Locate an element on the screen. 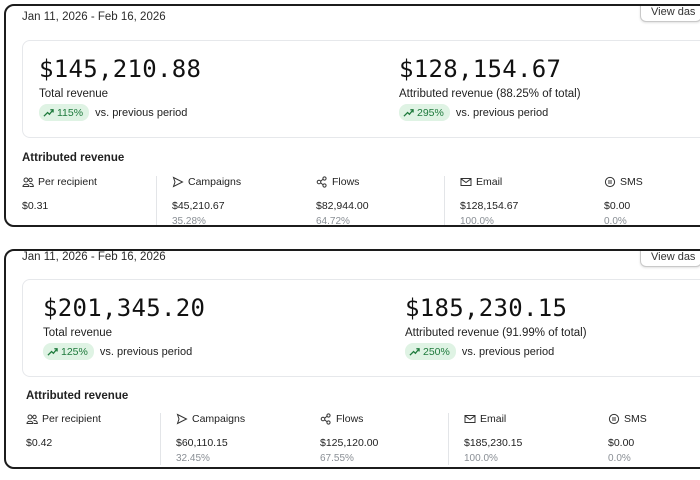  change-badge: 115% is located at coordinates (64, 112).